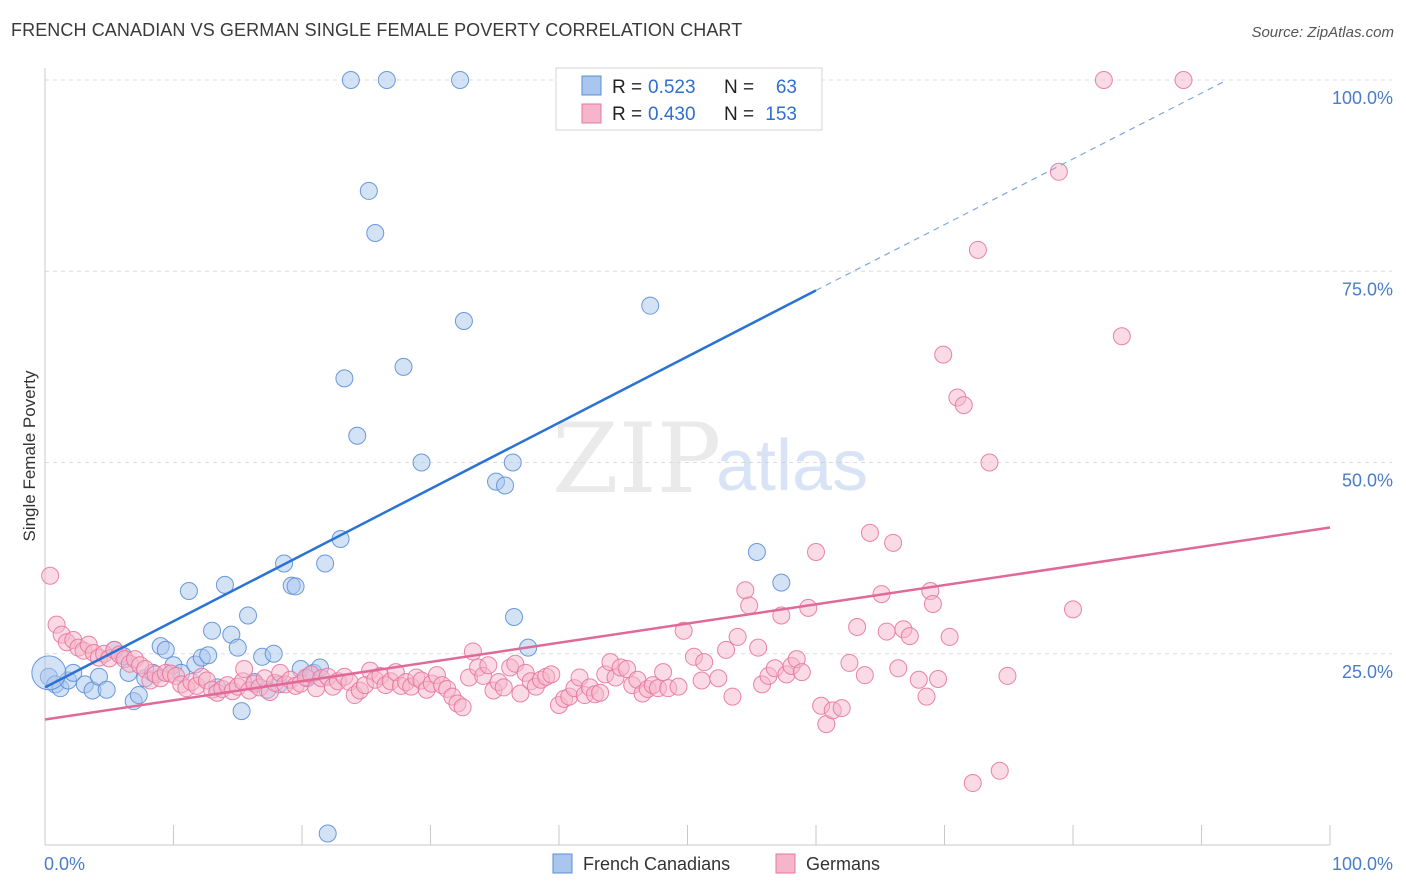 This screenshot has height=892, width=1406. What do you see at coordinates (1021, 185) in the screenshot?
I see `trend-line-french-canadians-extension` at bounding box center [1021, 185].